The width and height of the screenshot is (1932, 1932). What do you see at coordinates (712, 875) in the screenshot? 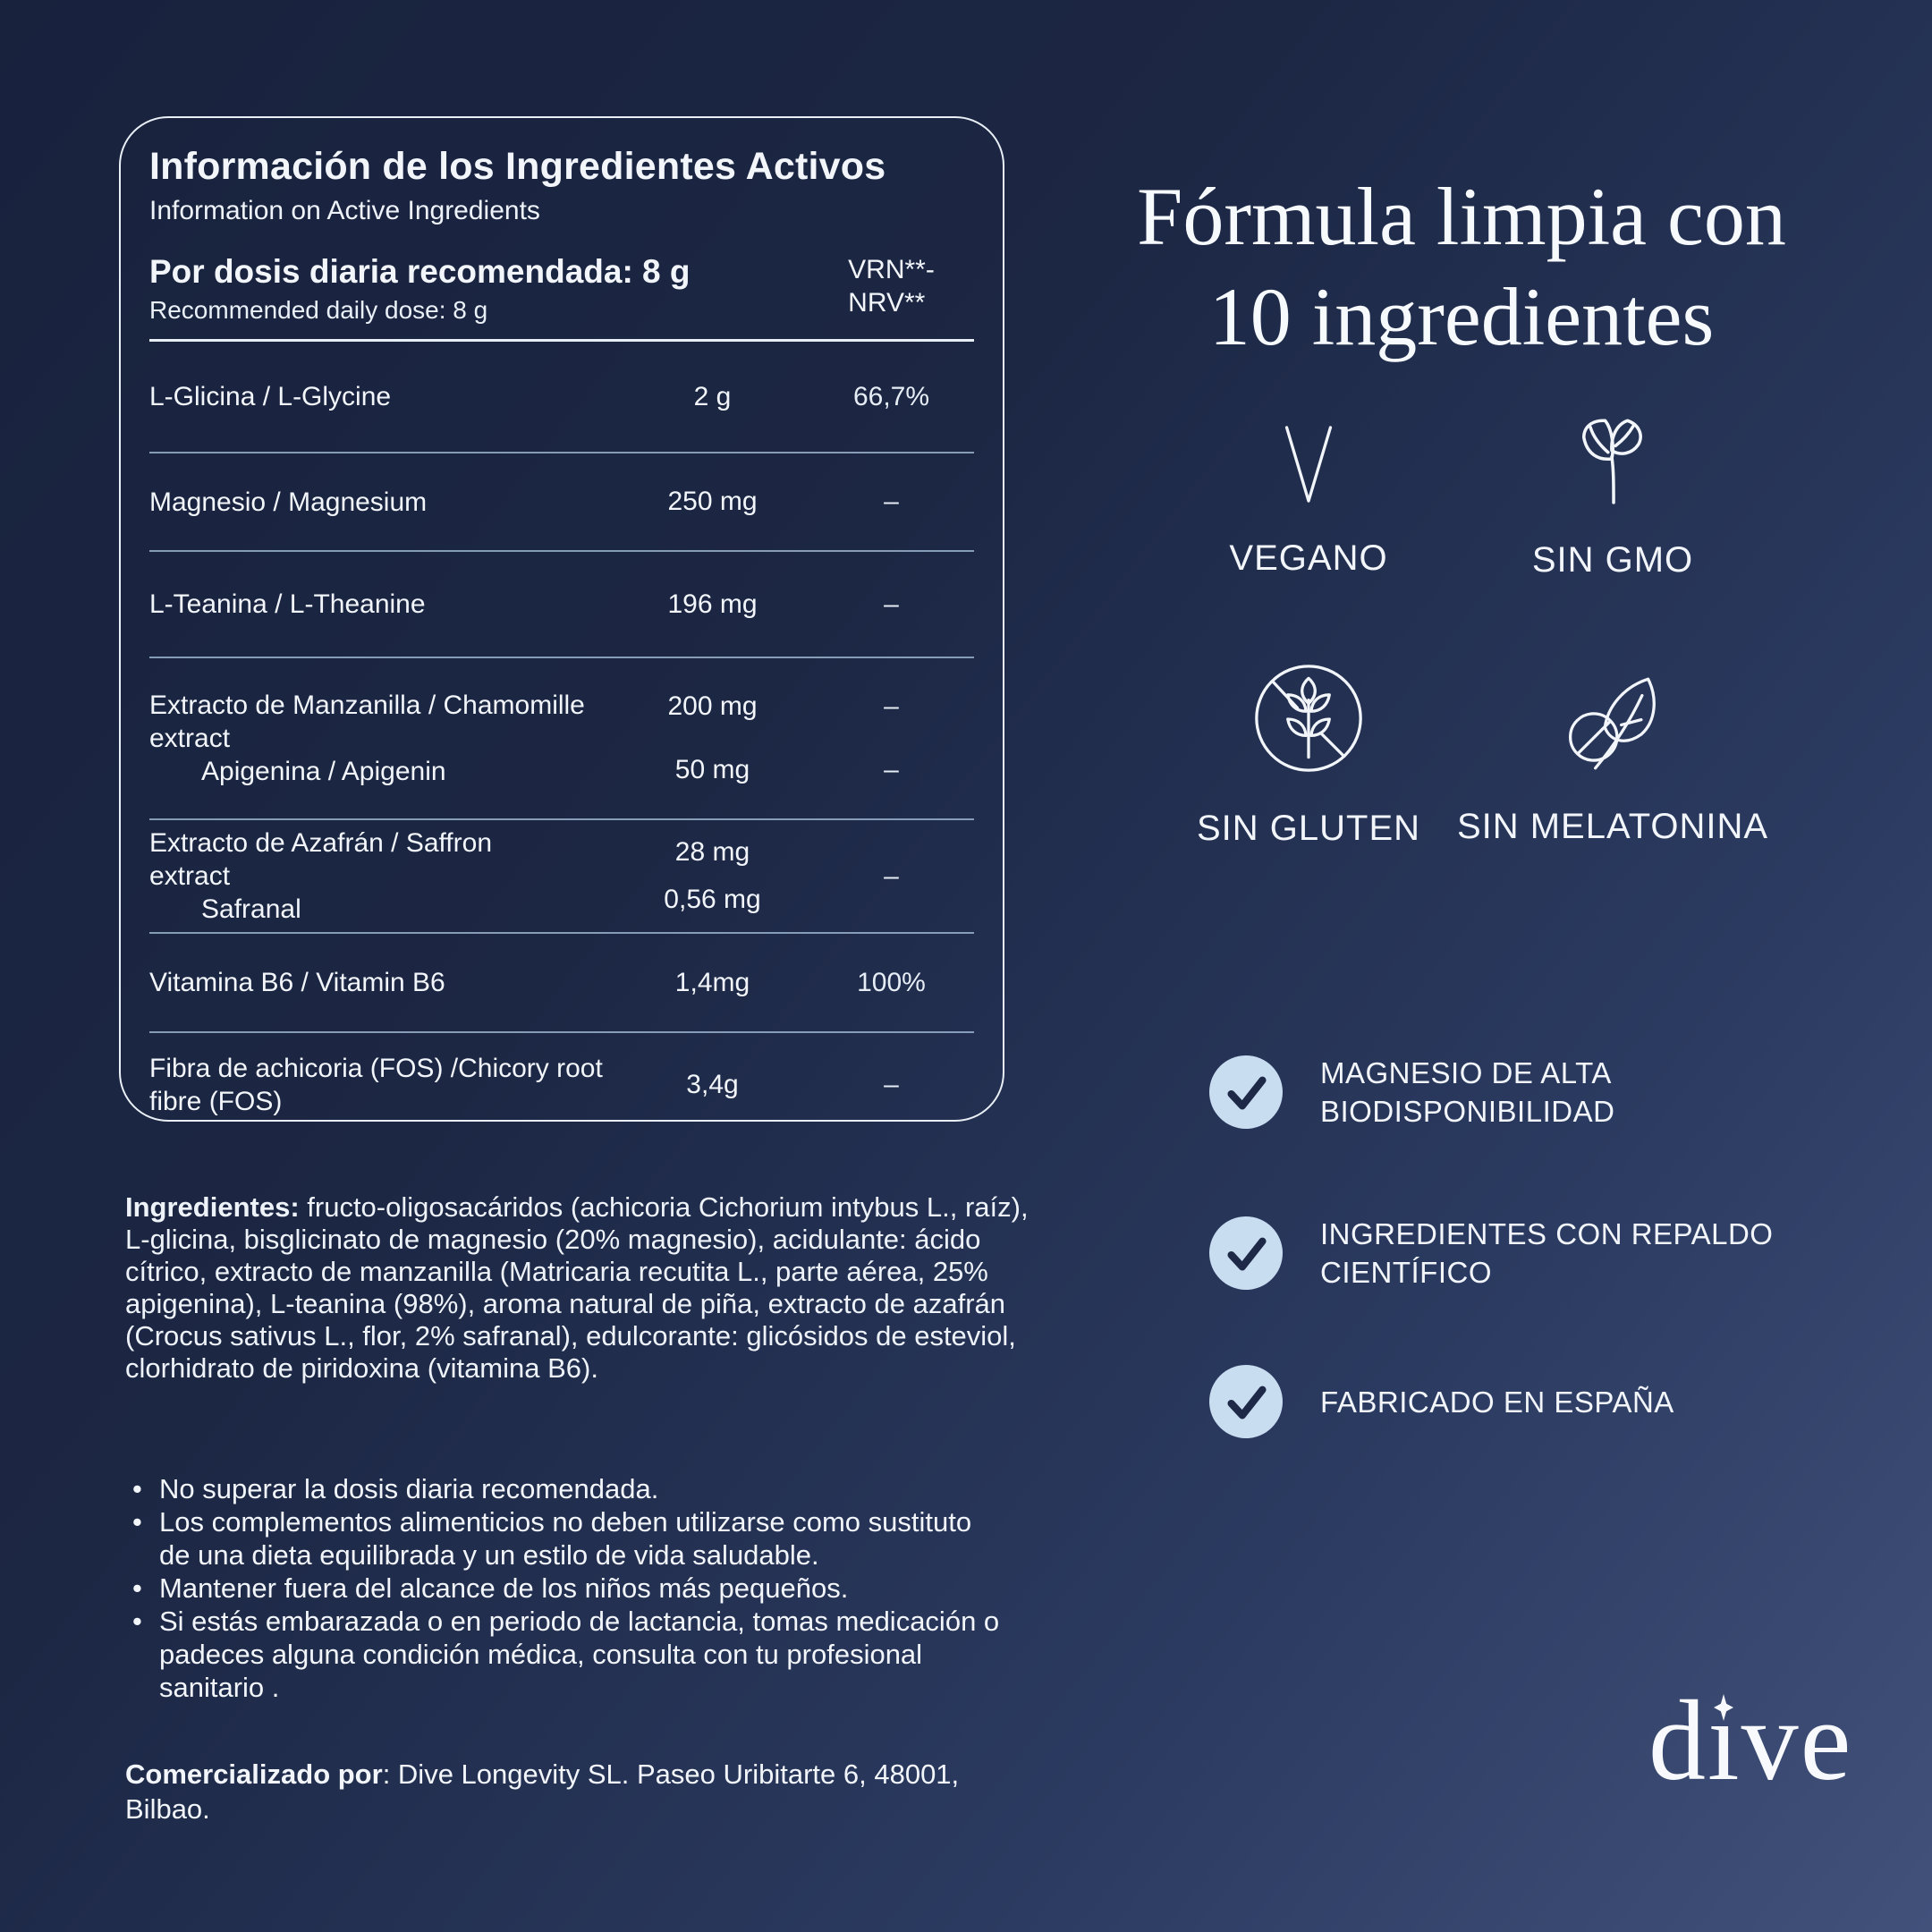
I see `ingredient-amount: 28 mg 0,56 mg` at bounding box center [712, 875].